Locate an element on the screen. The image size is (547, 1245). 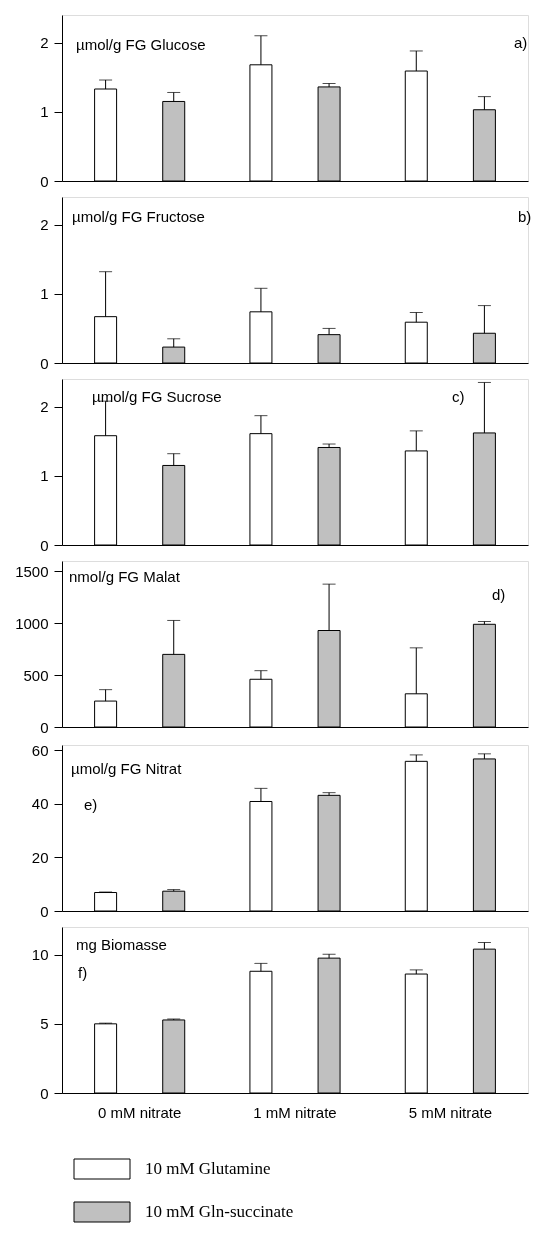
y-tick-label: 40 is located at coordinates (40, 804).